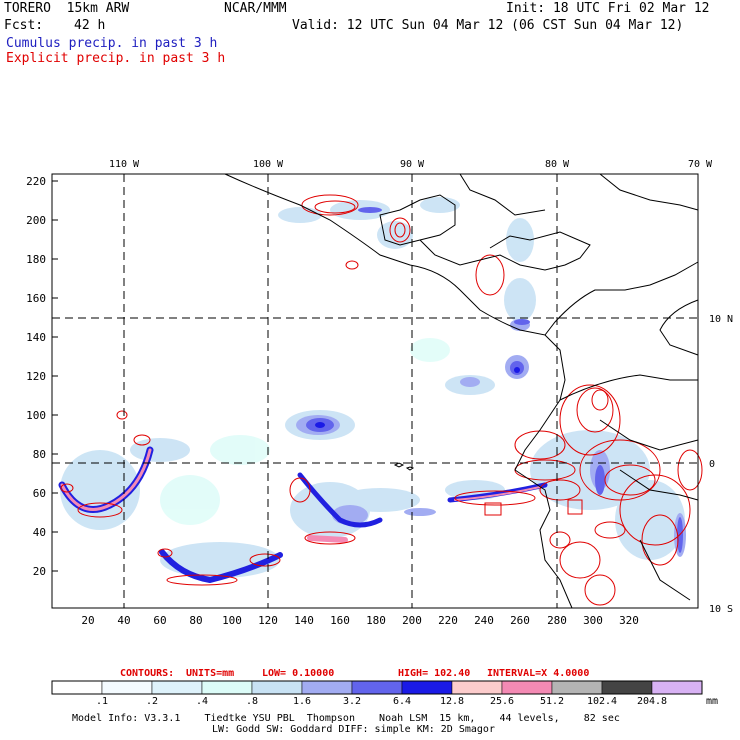 This screenshot has height=740, width=740. Describe the element at coordinates (434, 673) in the screenshot. I see `contour-high: HIGH= 102.40` at that location.